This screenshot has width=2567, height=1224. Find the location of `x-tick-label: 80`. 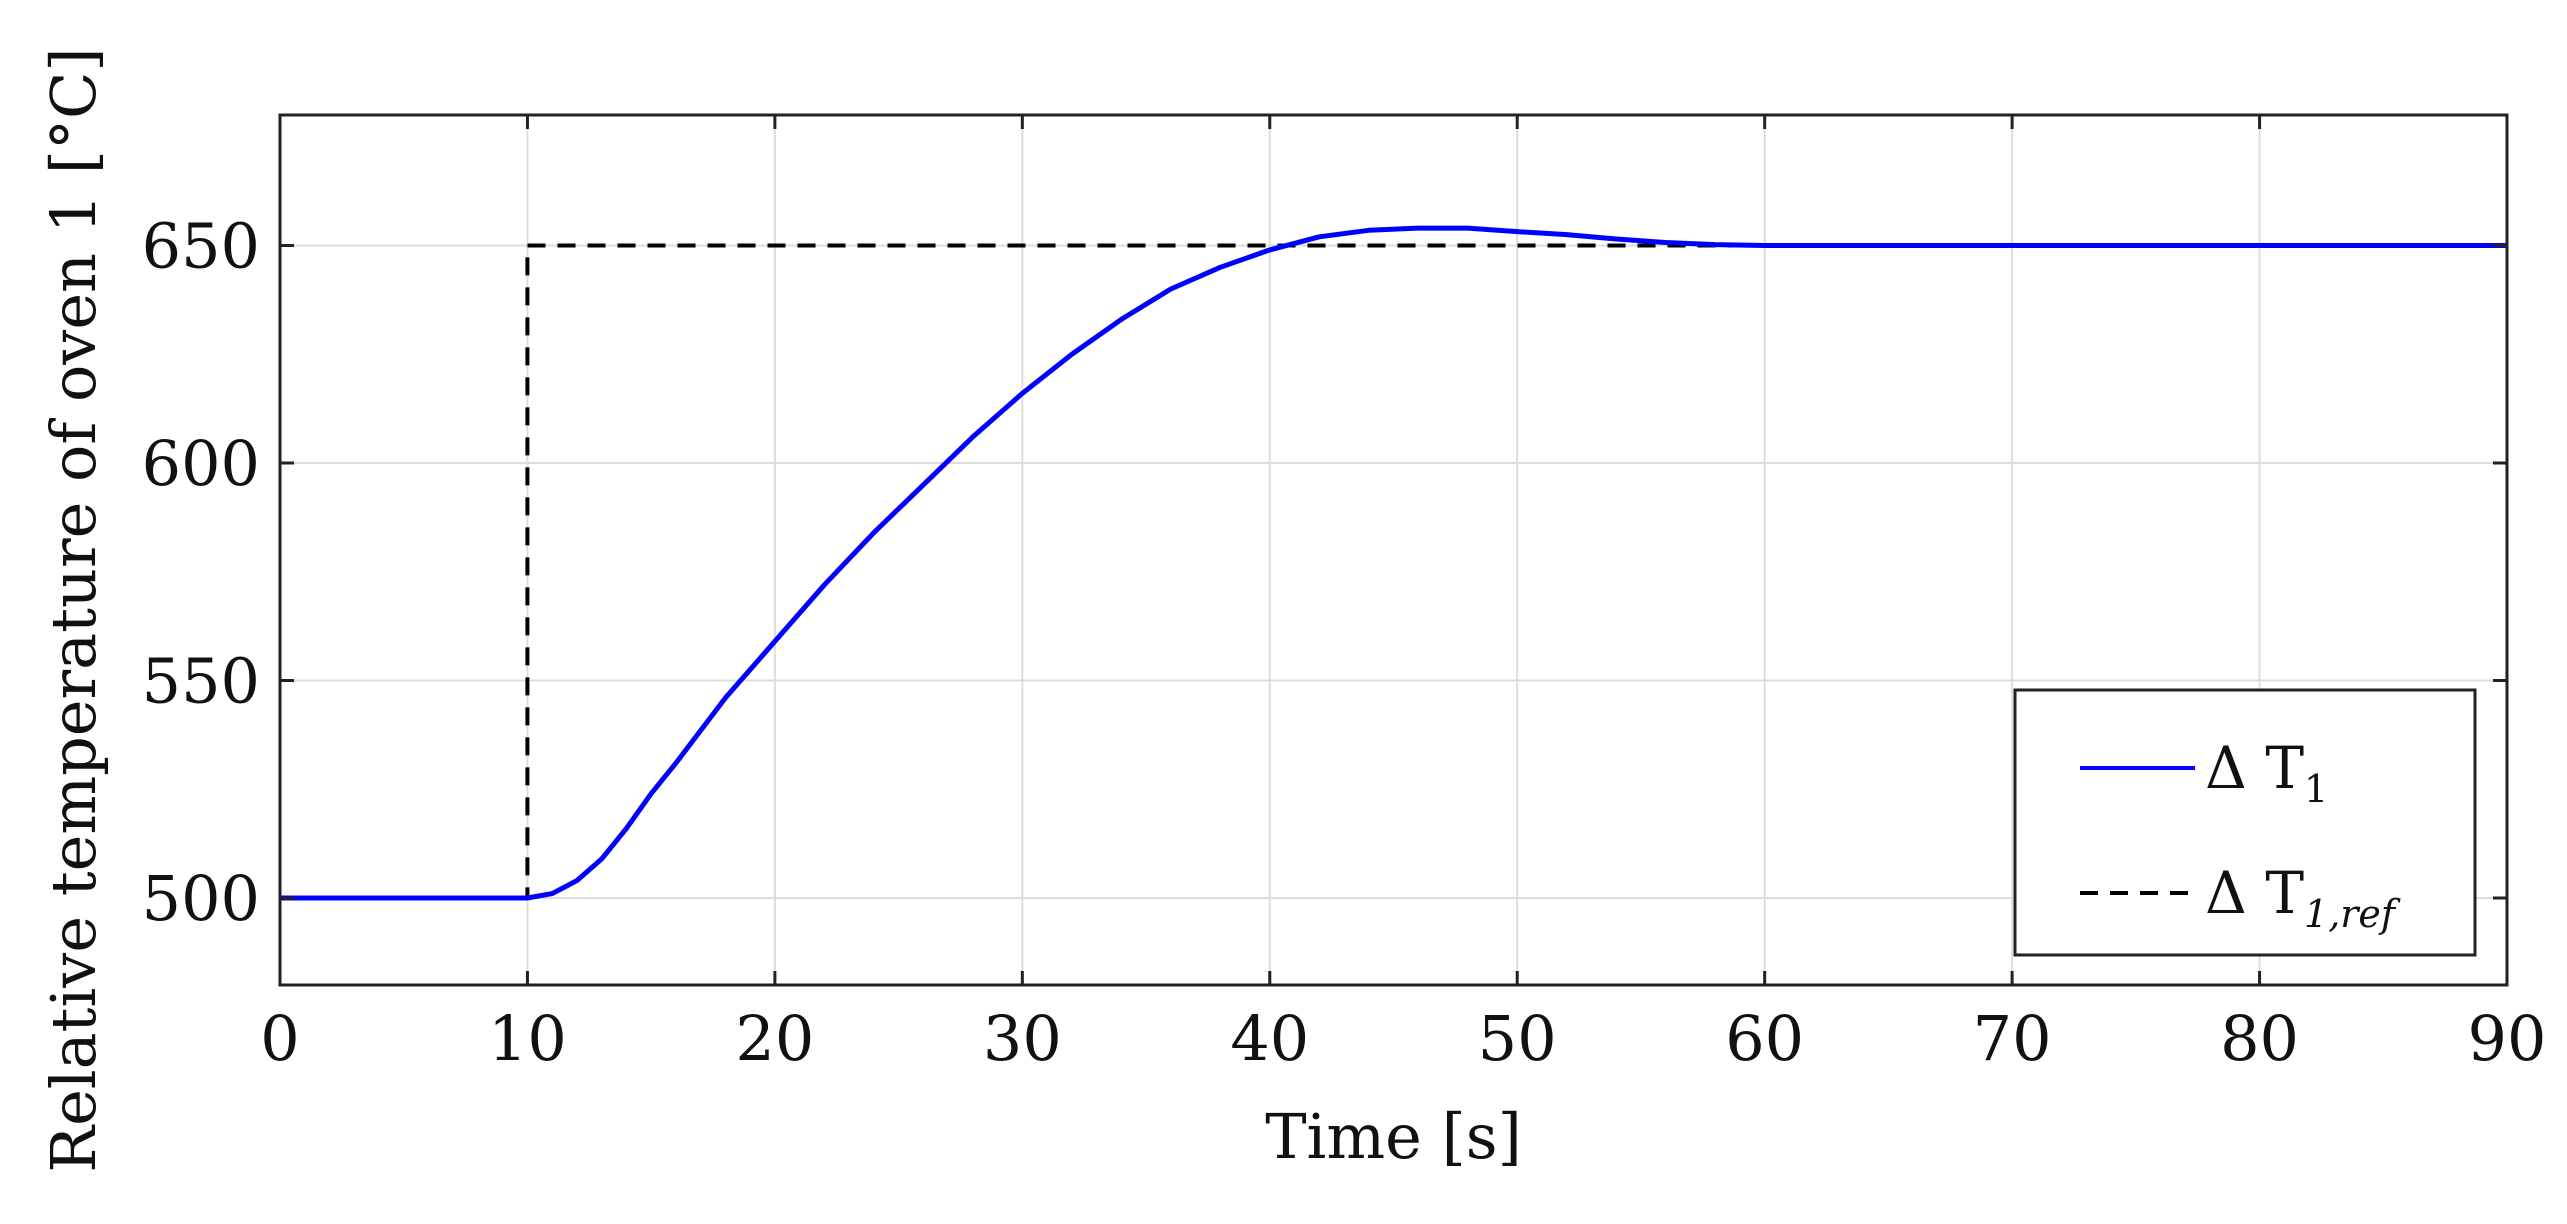

x-tick-label: 80 is located at coordinates (2259, 1038).